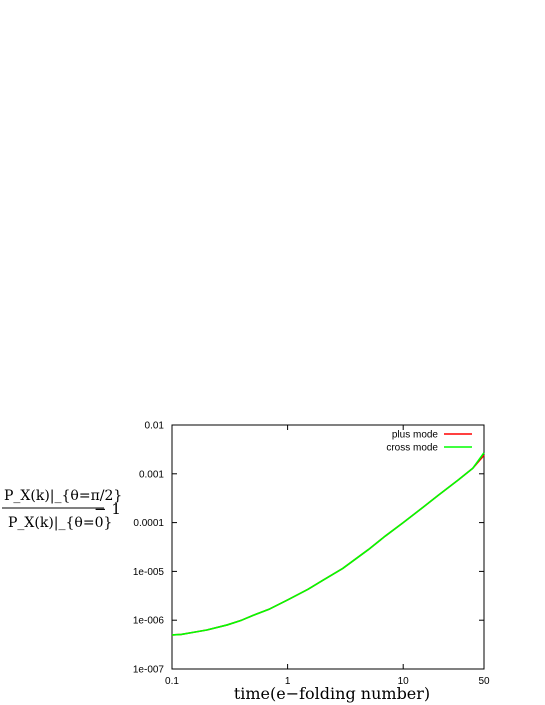  Describe the element at coordinates (155, 426) in the screenshot. I see `y-tick-label: 0.01` at that location.